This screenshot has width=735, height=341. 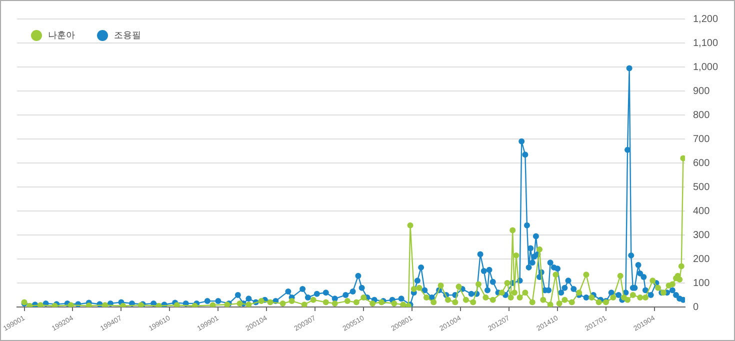 What do you see at coordinates (705, 67) in the screenshot?
I see `y-tick-label: 1,000` at bounding box center [705, 67].